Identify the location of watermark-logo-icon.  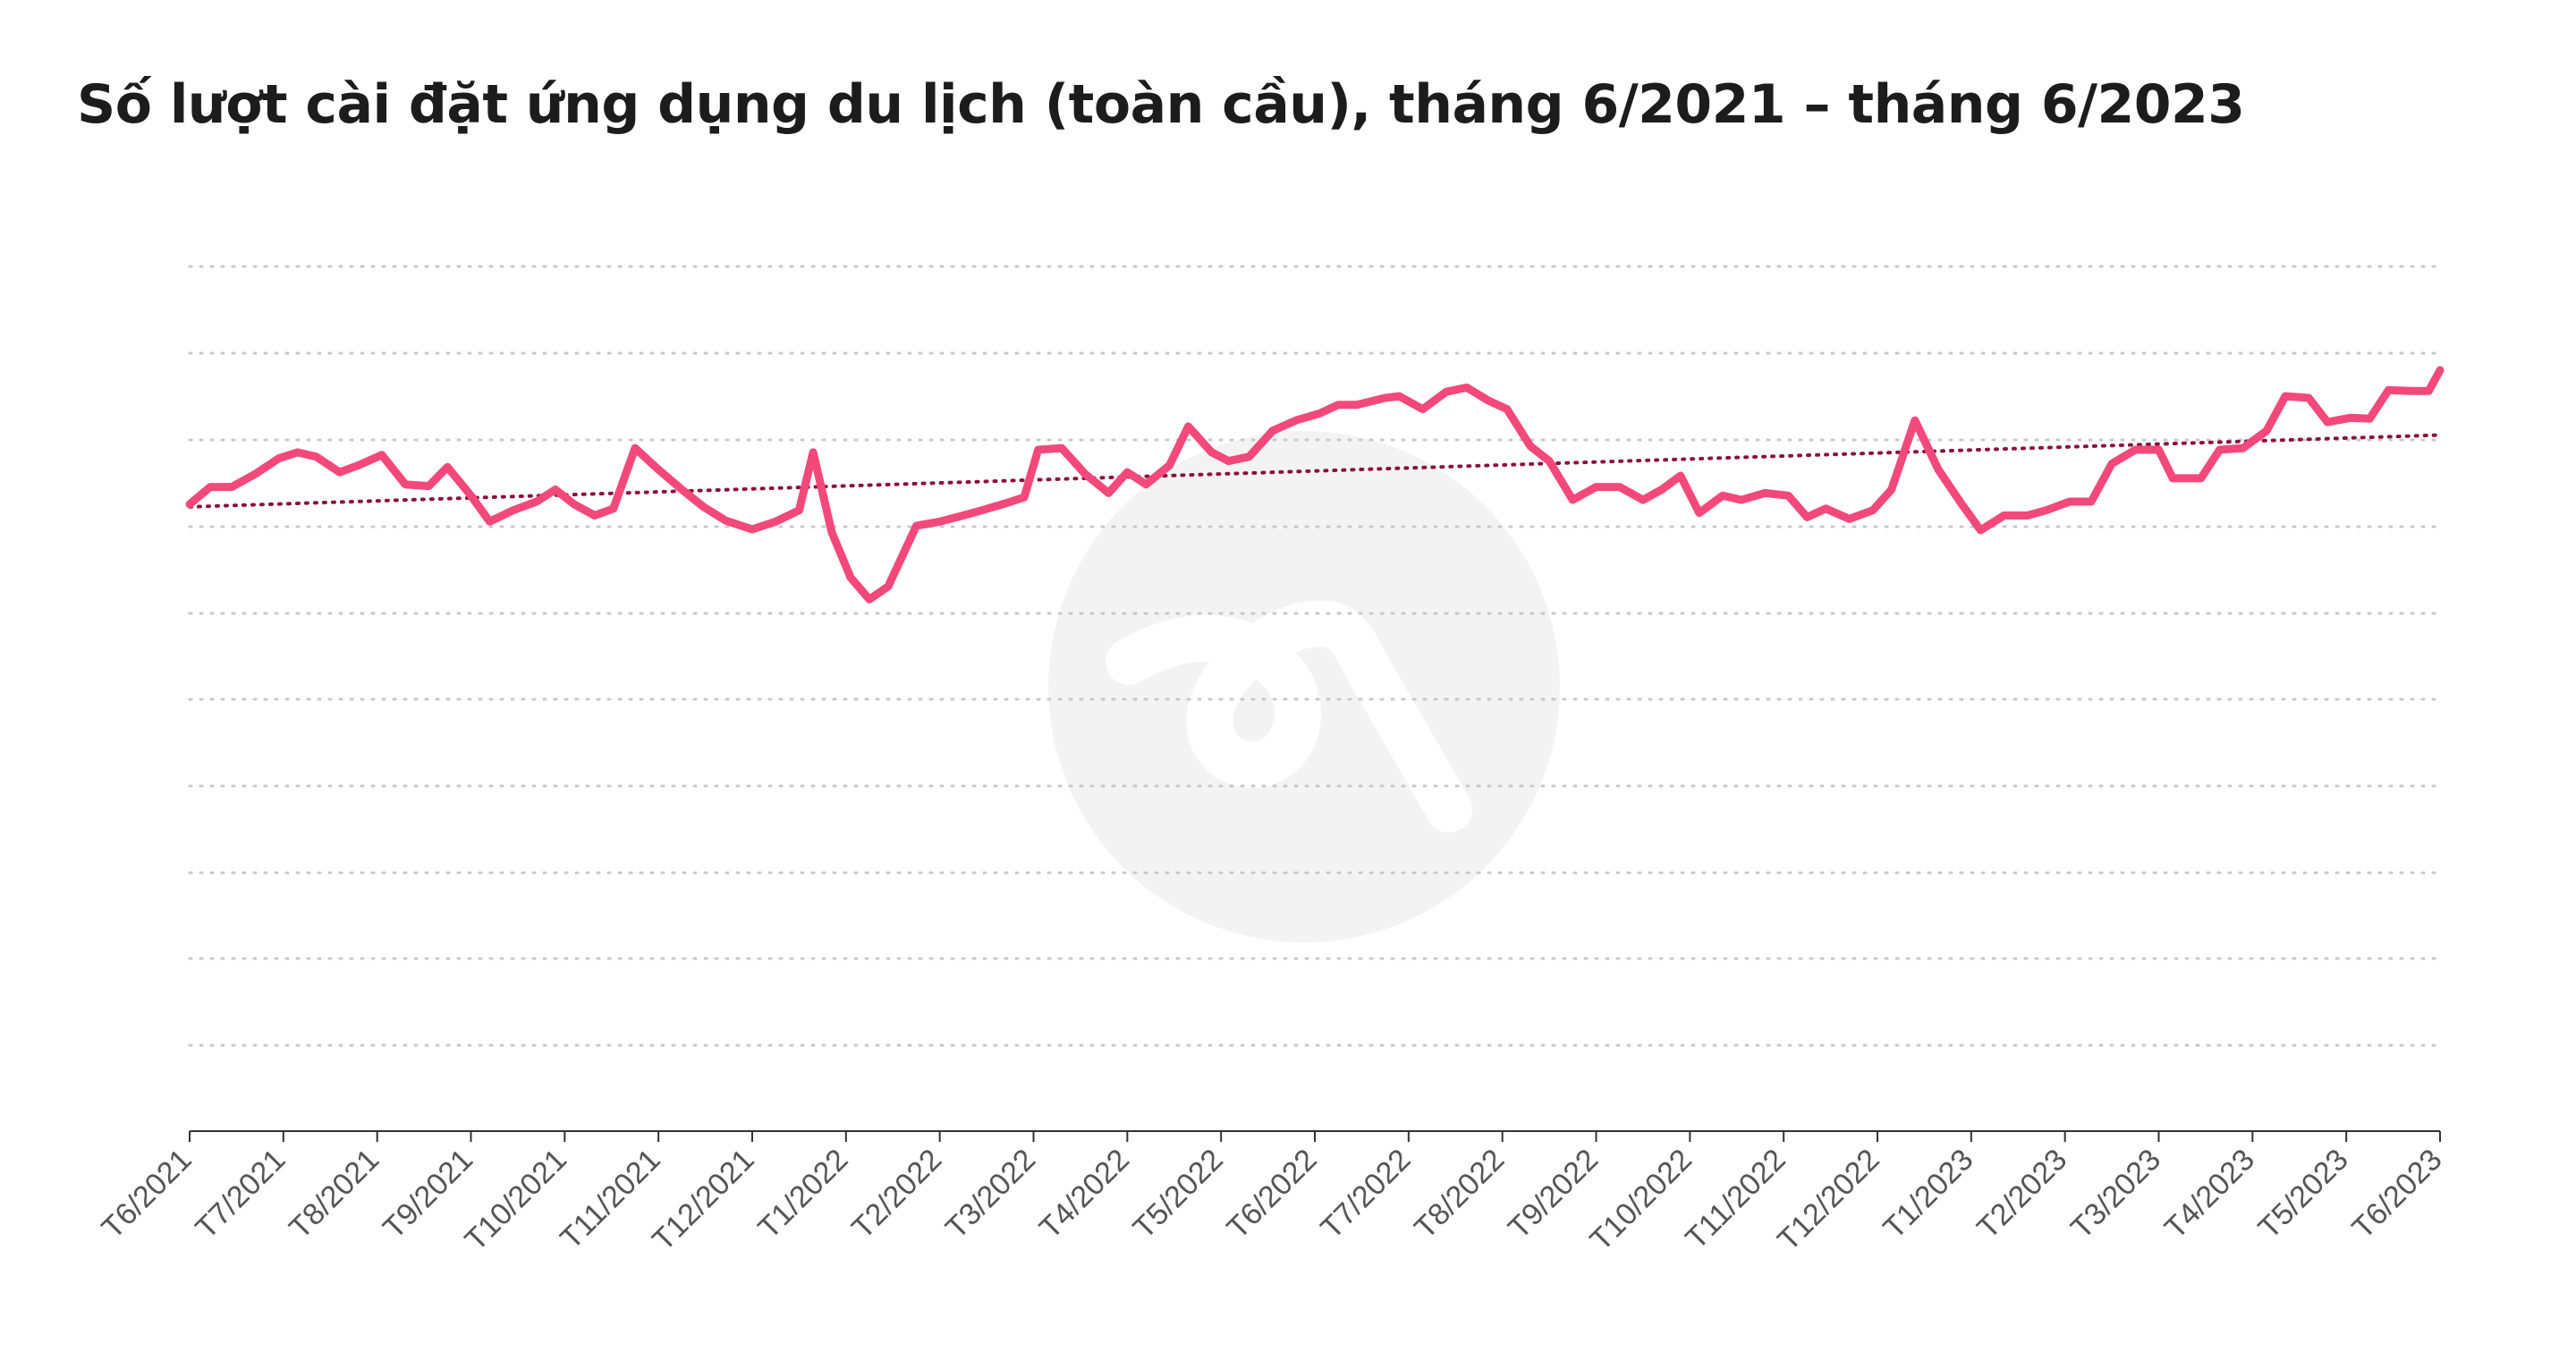
(1304, 686).